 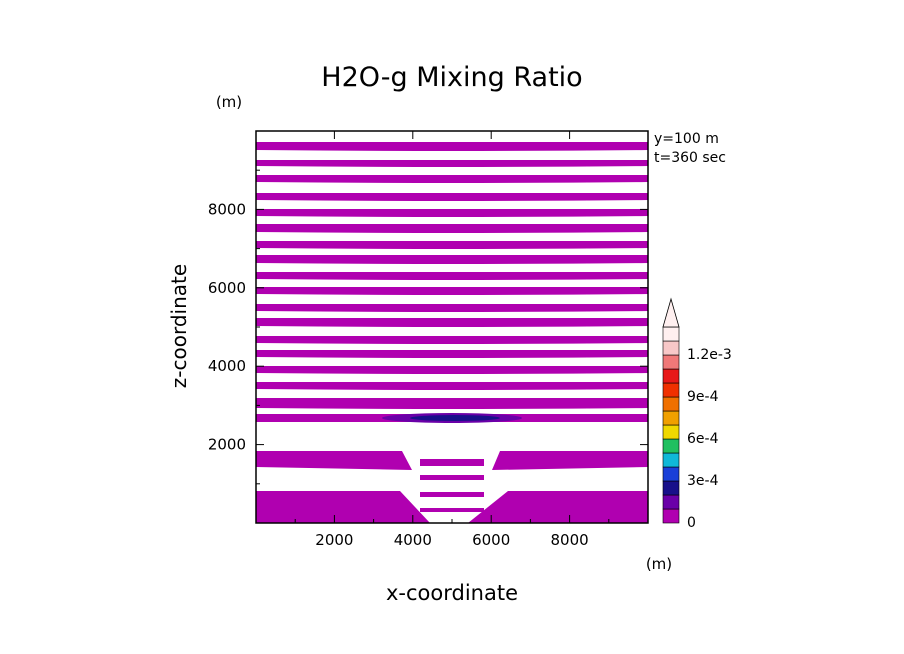 What do you see at coordinates (703, 397) in the screenshot?
I see `colorbar-label: 9e-4` at bounding box center [703, 397].